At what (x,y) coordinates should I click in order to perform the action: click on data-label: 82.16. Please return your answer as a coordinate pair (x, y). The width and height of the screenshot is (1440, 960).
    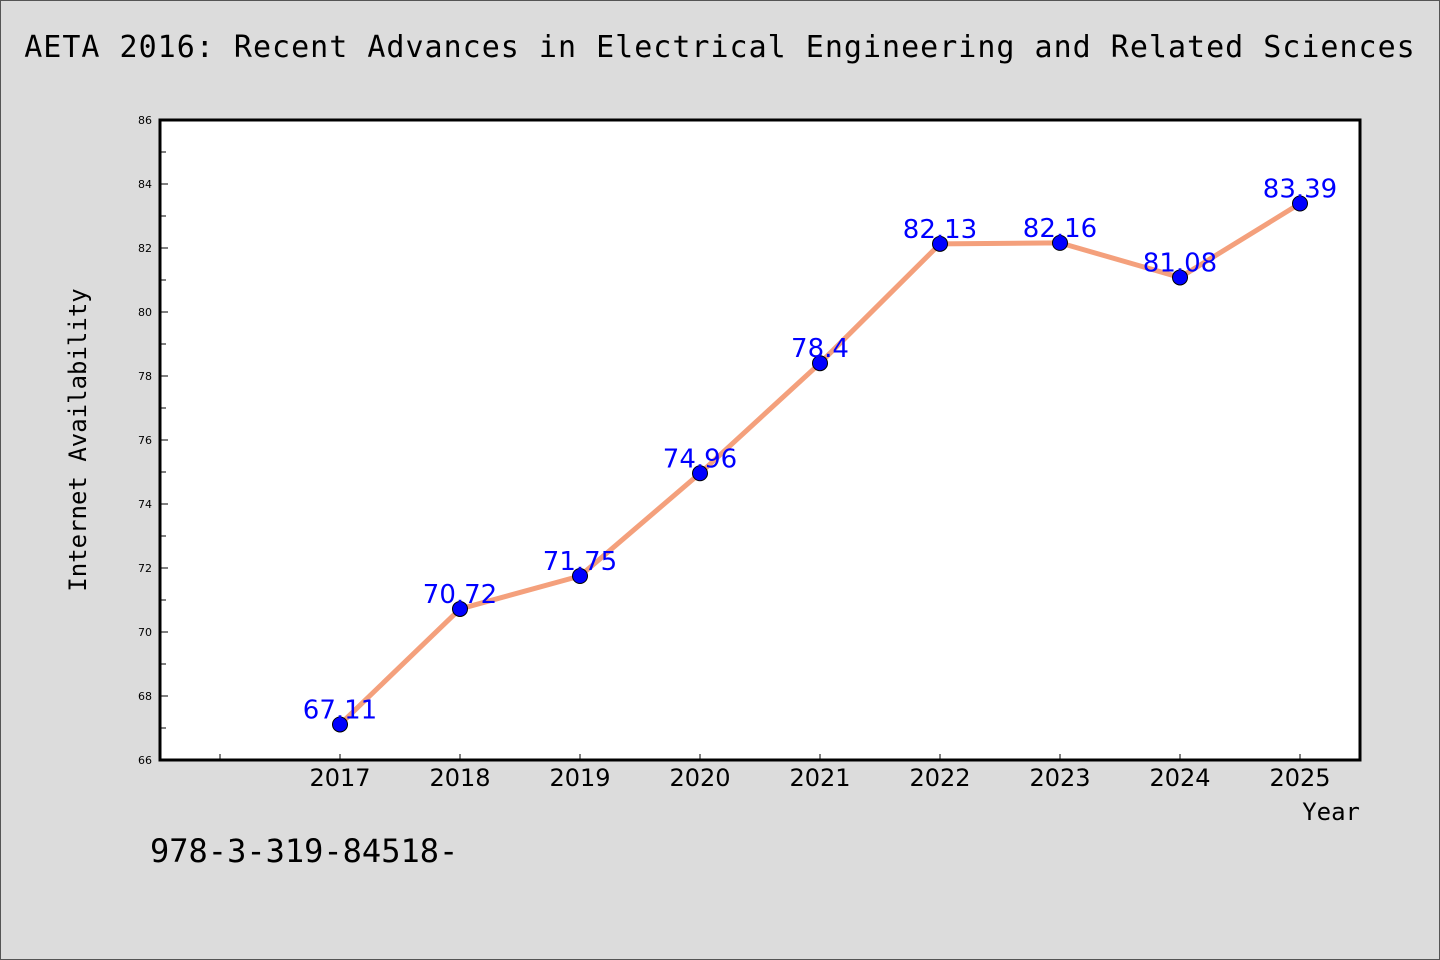
    Looking at the image, I should click on (1060, 229).